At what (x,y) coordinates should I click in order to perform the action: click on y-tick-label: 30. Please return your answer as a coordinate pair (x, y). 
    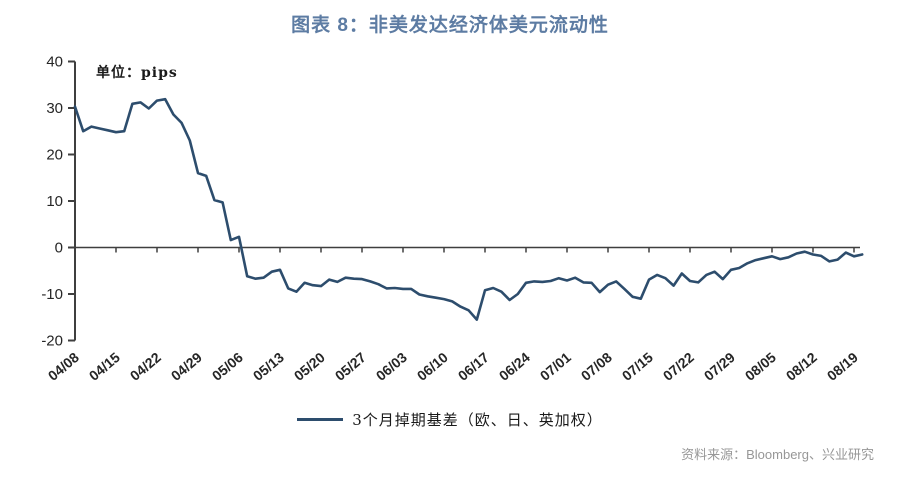
    Looking at the image, I should click on (54, 108).